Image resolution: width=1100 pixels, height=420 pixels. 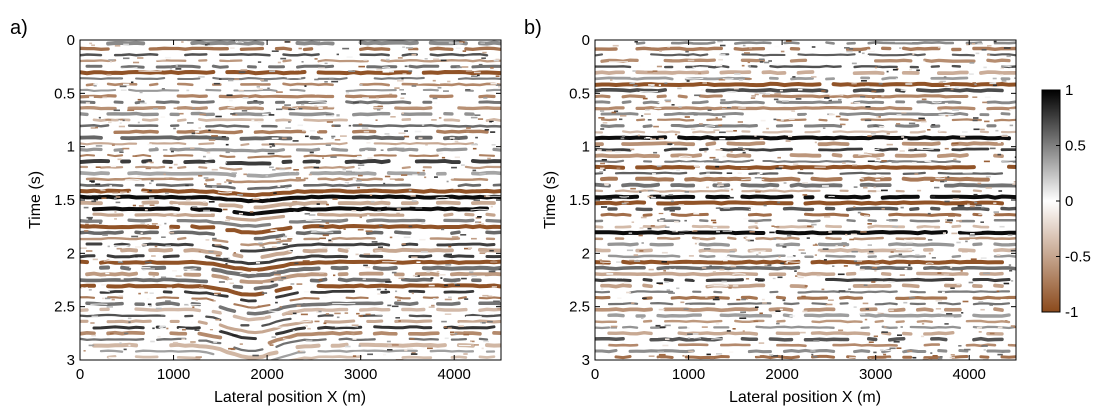 I want to click on panel-b-xlabel: Lateral position X (m), so click(x=805, y=397).